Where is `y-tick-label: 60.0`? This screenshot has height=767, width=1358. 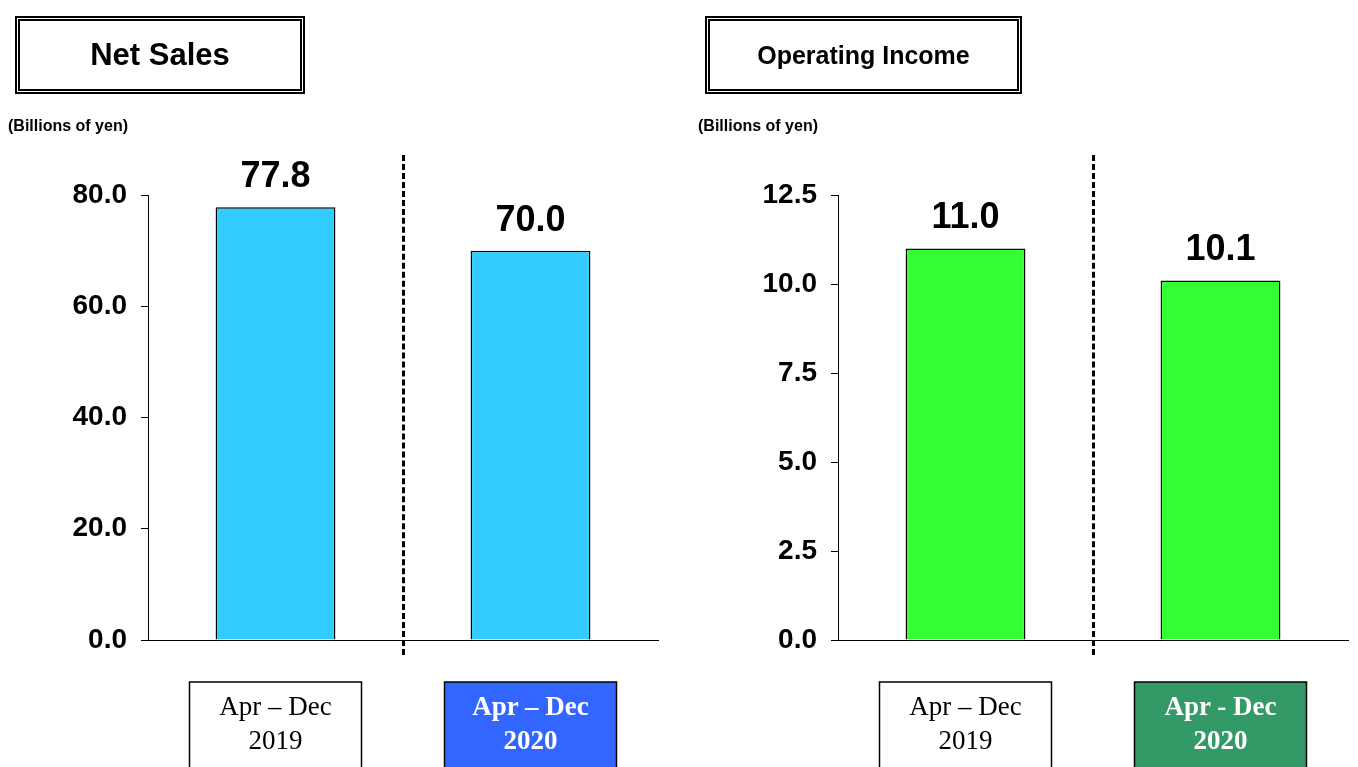 y-tick-label: 60.0 is located at coordinates (99, 304).